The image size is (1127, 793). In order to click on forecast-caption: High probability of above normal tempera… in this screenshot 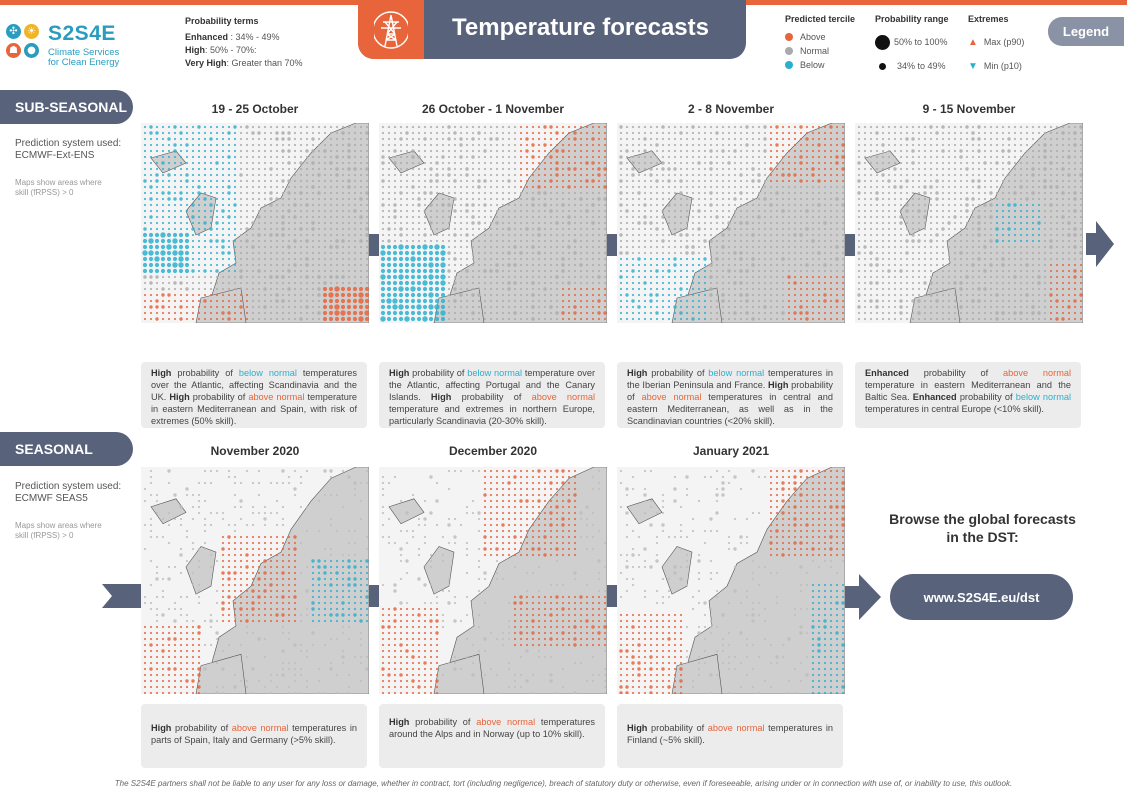, I will do `click(254, 736)`.